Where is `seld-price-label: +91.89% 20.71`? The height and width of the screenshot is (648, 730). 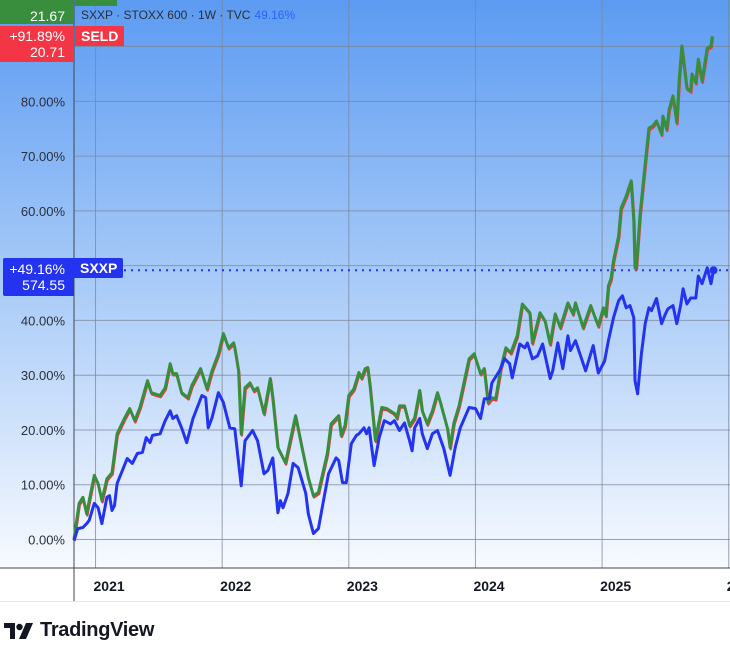 seld-price-label: +91.89% 20.71 is located at coordinates (37, 44).